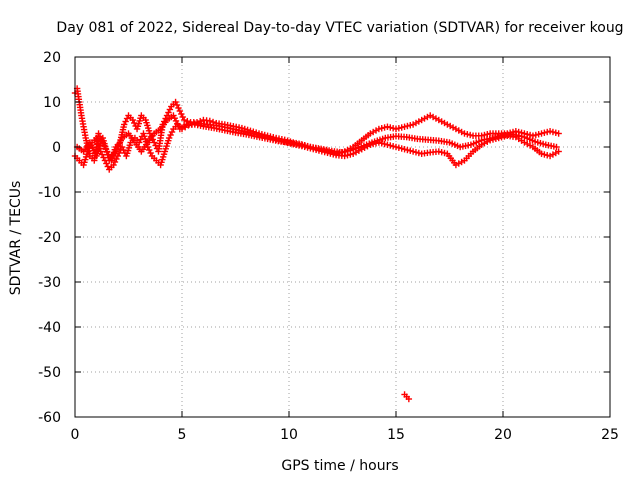 The height and width of the screenshot is (480, 640). Describe the element at coordinates (52, 58) in the screenshot. I see `y-tick-label: 20` at that location.